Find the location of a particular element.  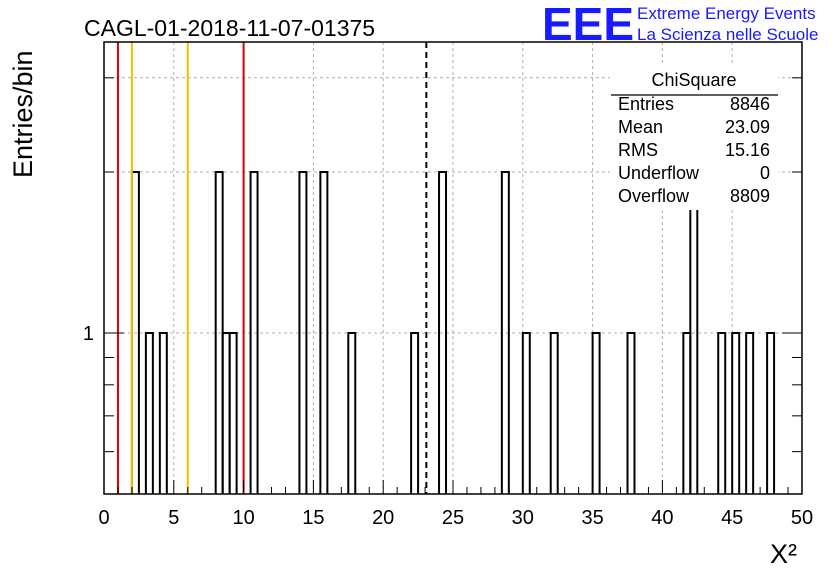

y-tick-labels: 1 is located at coordinates (88, 334).